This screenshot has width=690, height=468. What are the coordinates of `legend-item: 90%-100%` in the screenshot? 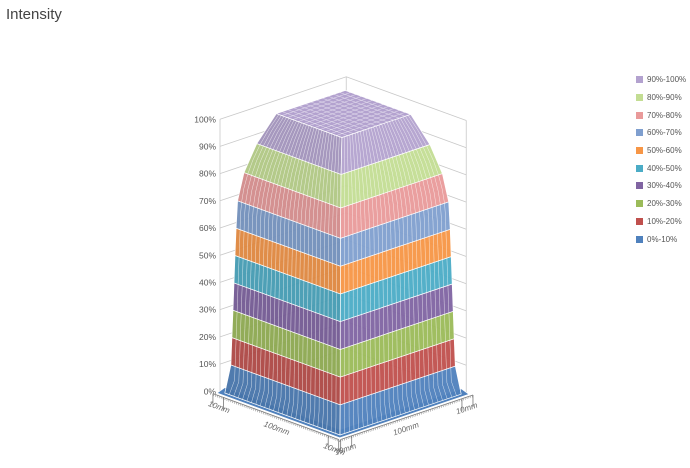 It's located at (663, 80).